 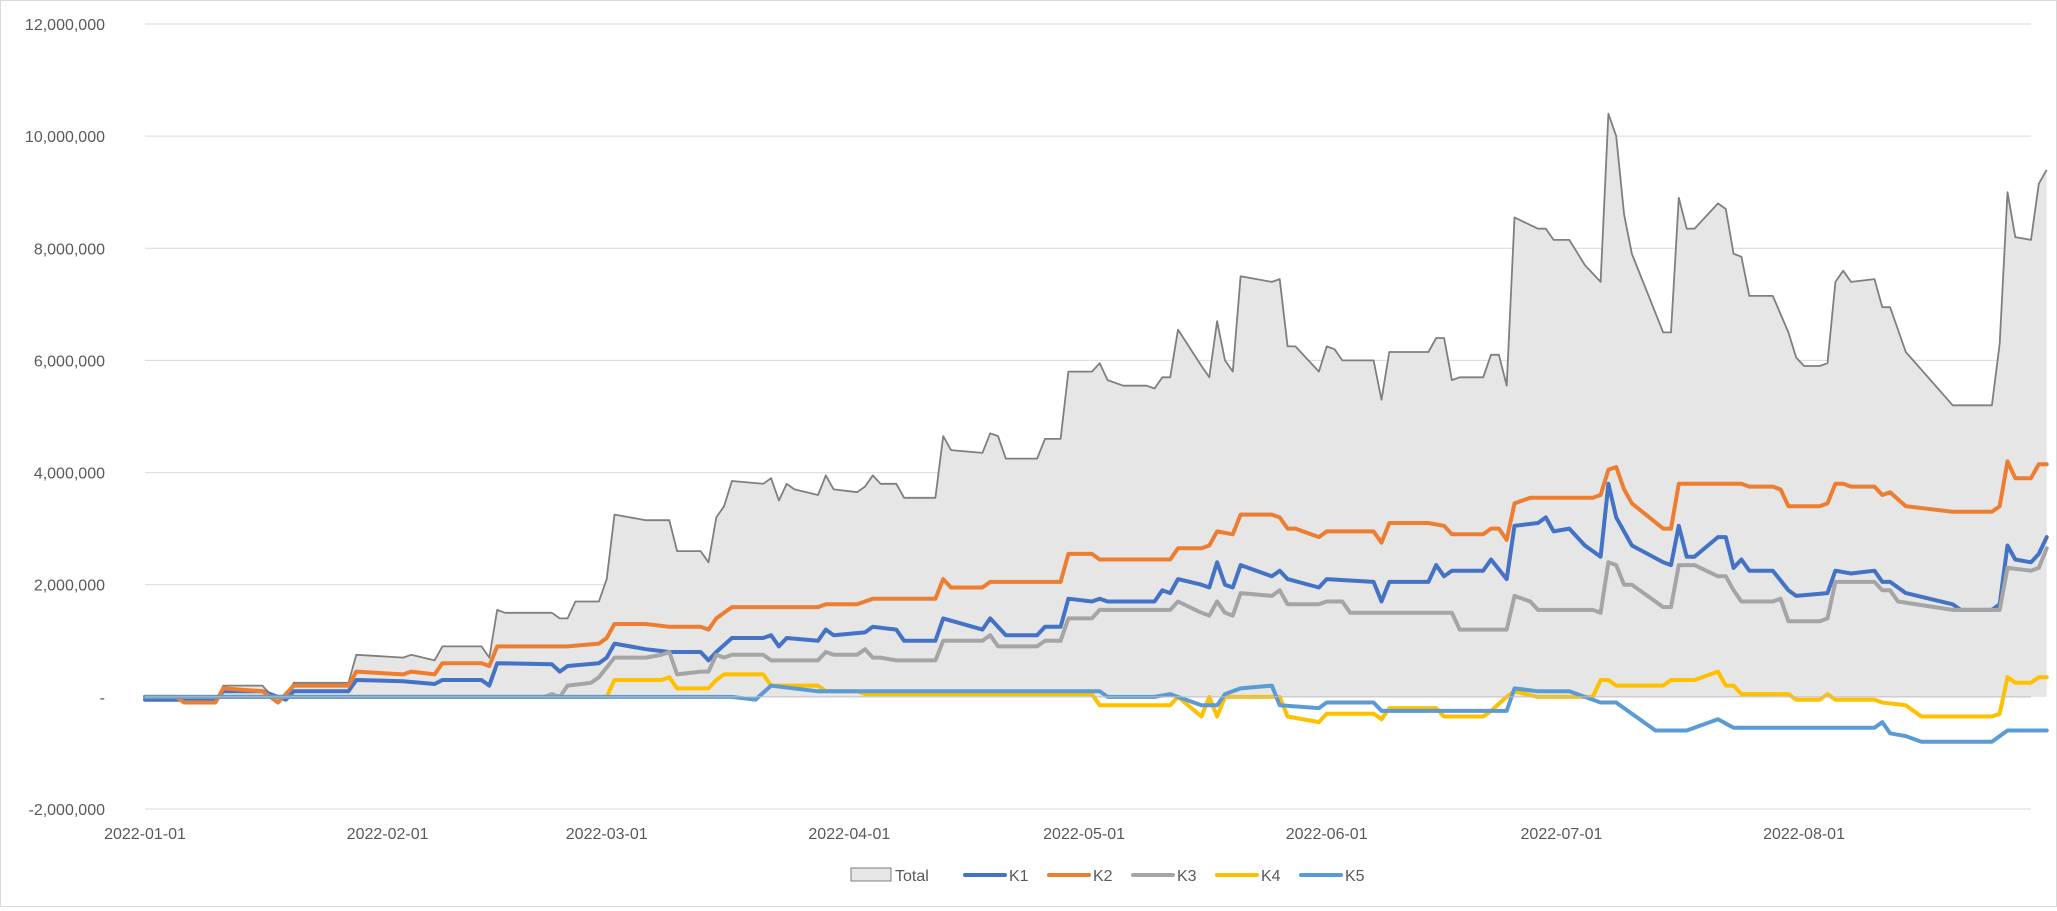 I want to click on x-tick-label: 2022-06-01, so click(x=1327, y=834).